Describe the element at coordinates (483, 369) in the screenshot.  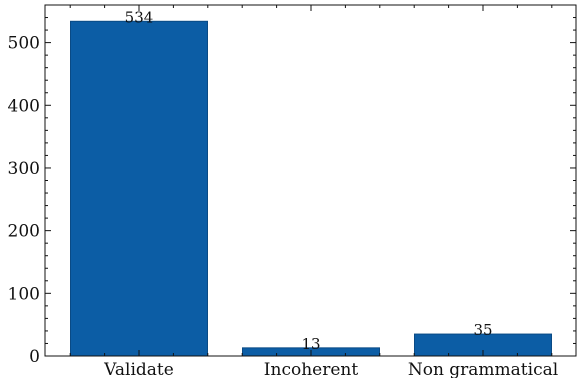
I see `x-tick-label-non-grammatical: Non grammatical` at that location.